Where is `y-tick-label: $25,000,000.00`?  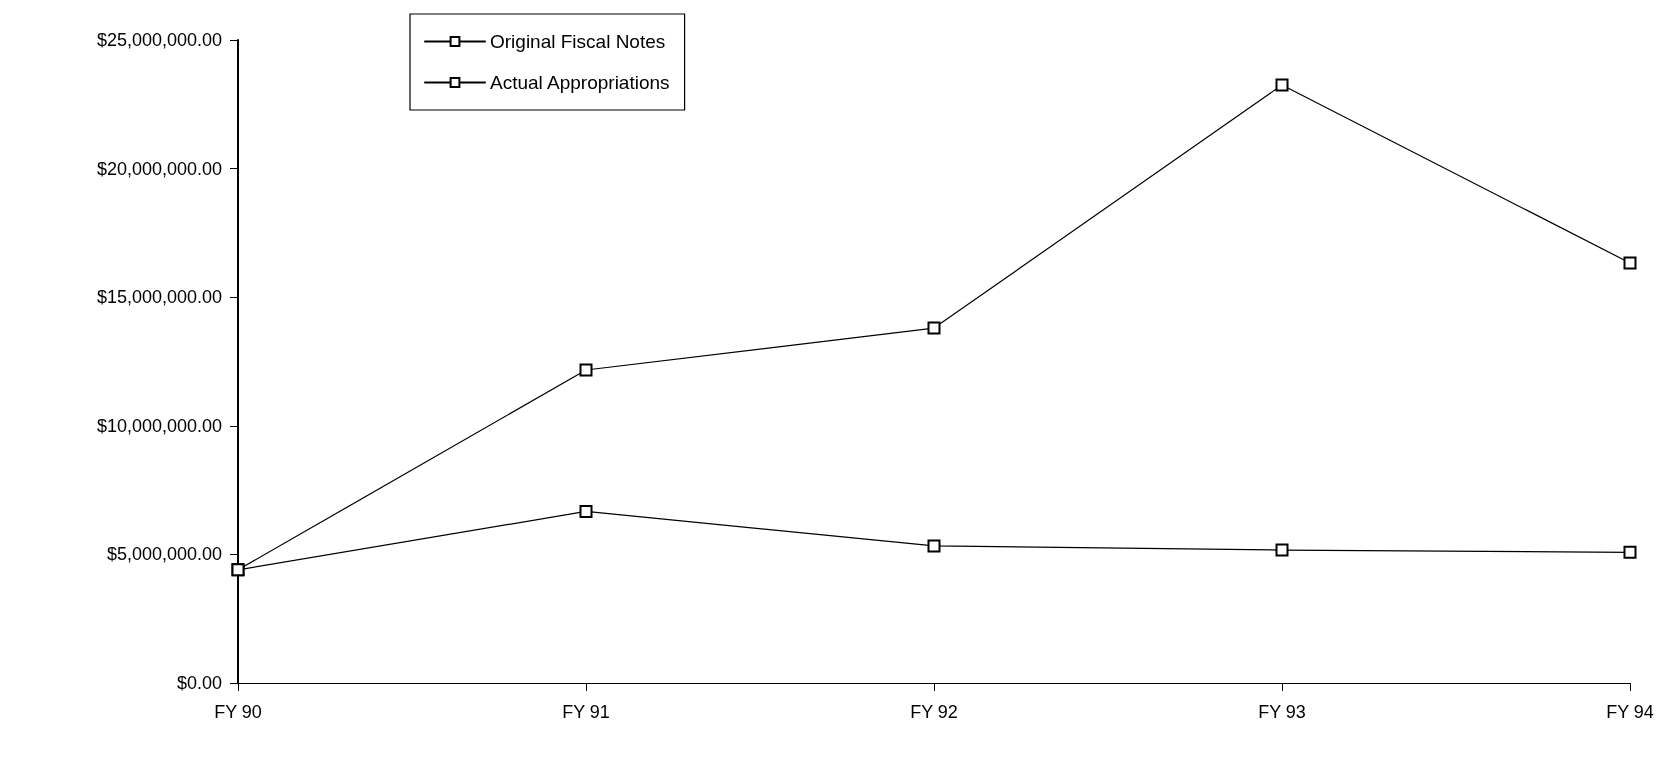 y-tick-label: $25,000,000.00 is located at coordinates (159, 40).